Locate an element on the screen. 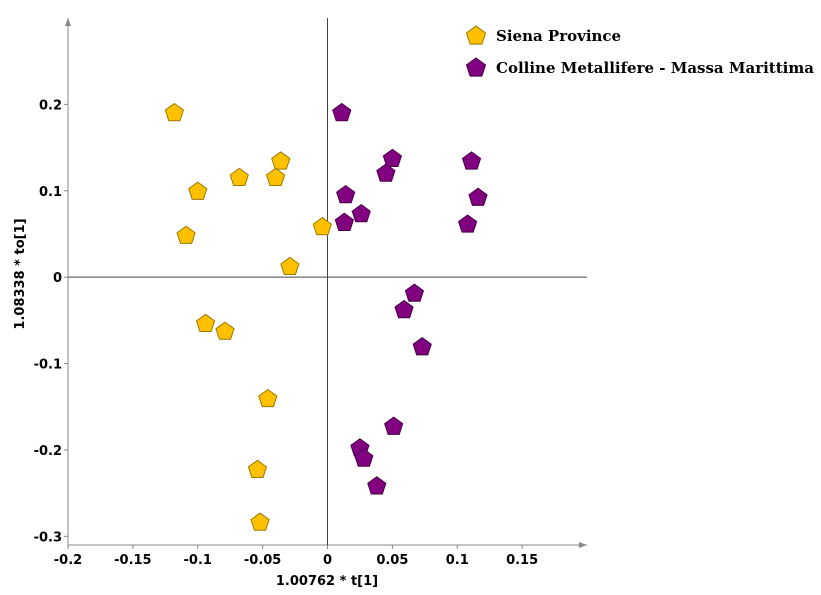  y-tick-label: 0.1 is located at coordinates (50, 192).